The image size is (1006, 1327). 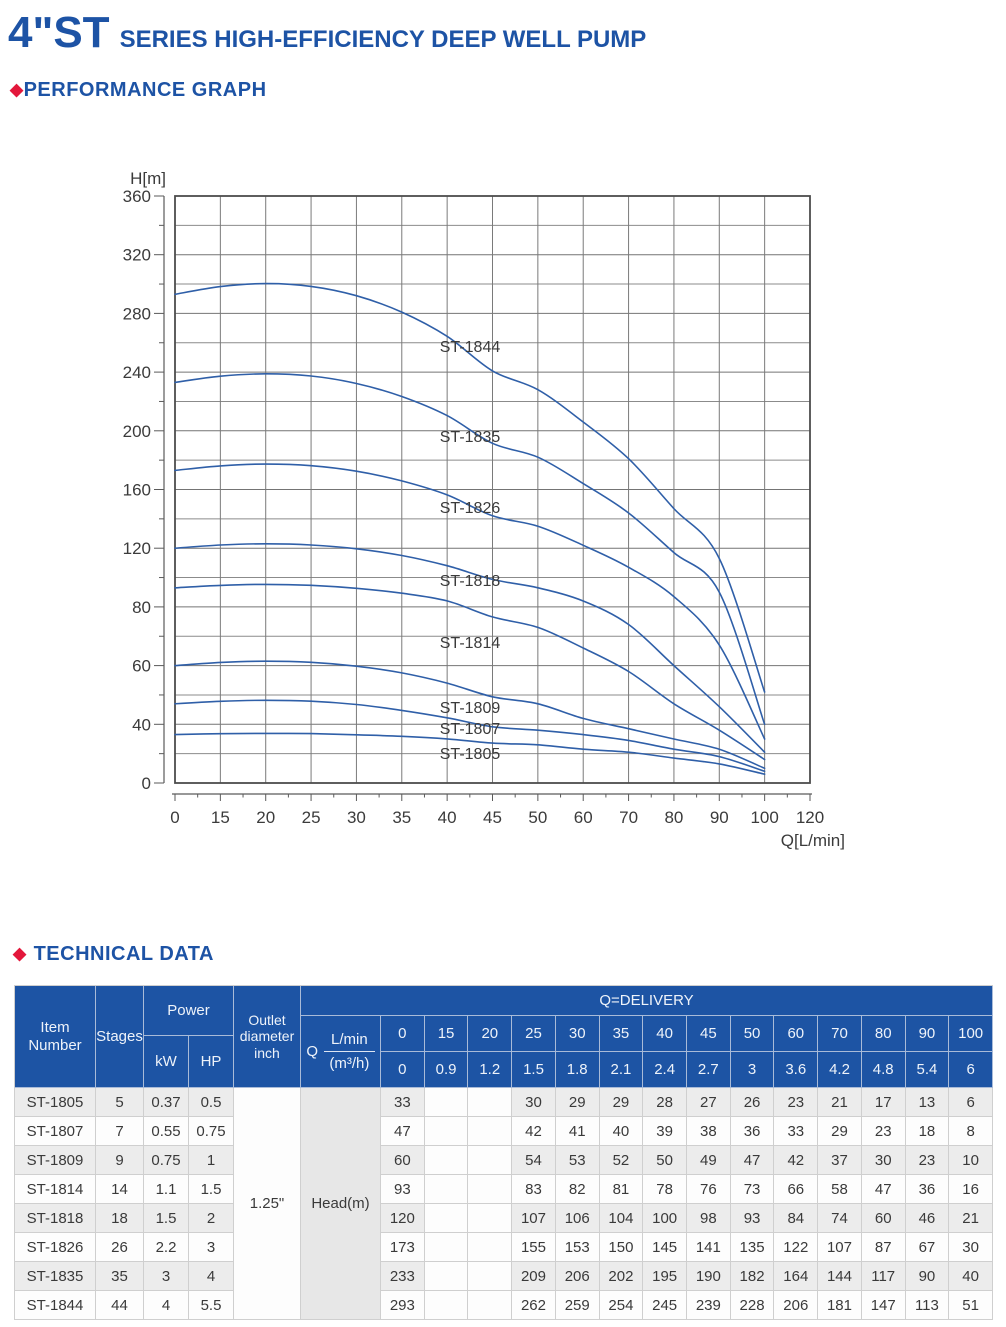 What do you see at coordinates (927, 1218) in the screenshot?
I see `cell-head-value: 46` at bounding box center [927, 1218].